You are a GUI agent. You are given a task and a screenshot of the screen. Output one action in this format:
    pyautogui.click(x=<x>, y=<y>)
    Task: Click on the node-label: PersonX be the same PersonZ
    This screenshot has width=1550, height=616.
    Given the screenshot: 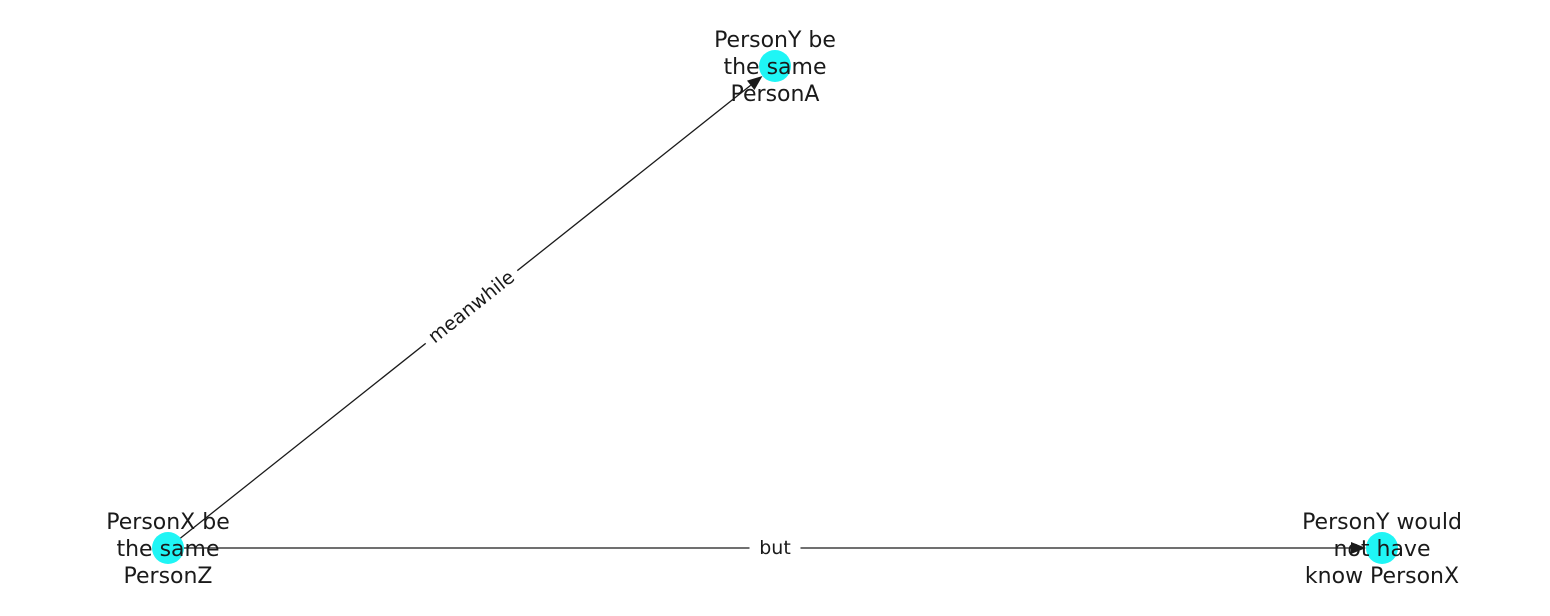 What is the action you would take?
    pyautogui.click(x=168, y=549)
    